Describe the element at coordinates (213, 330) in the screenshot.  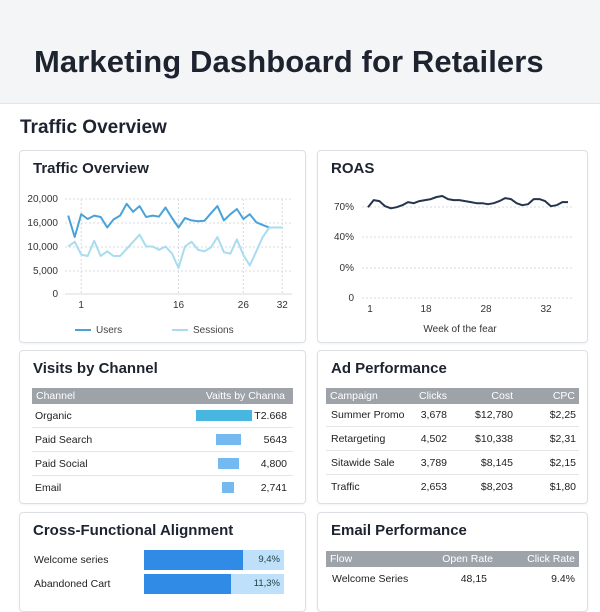
I see `legend-label-sessions: Sessions` at that location.